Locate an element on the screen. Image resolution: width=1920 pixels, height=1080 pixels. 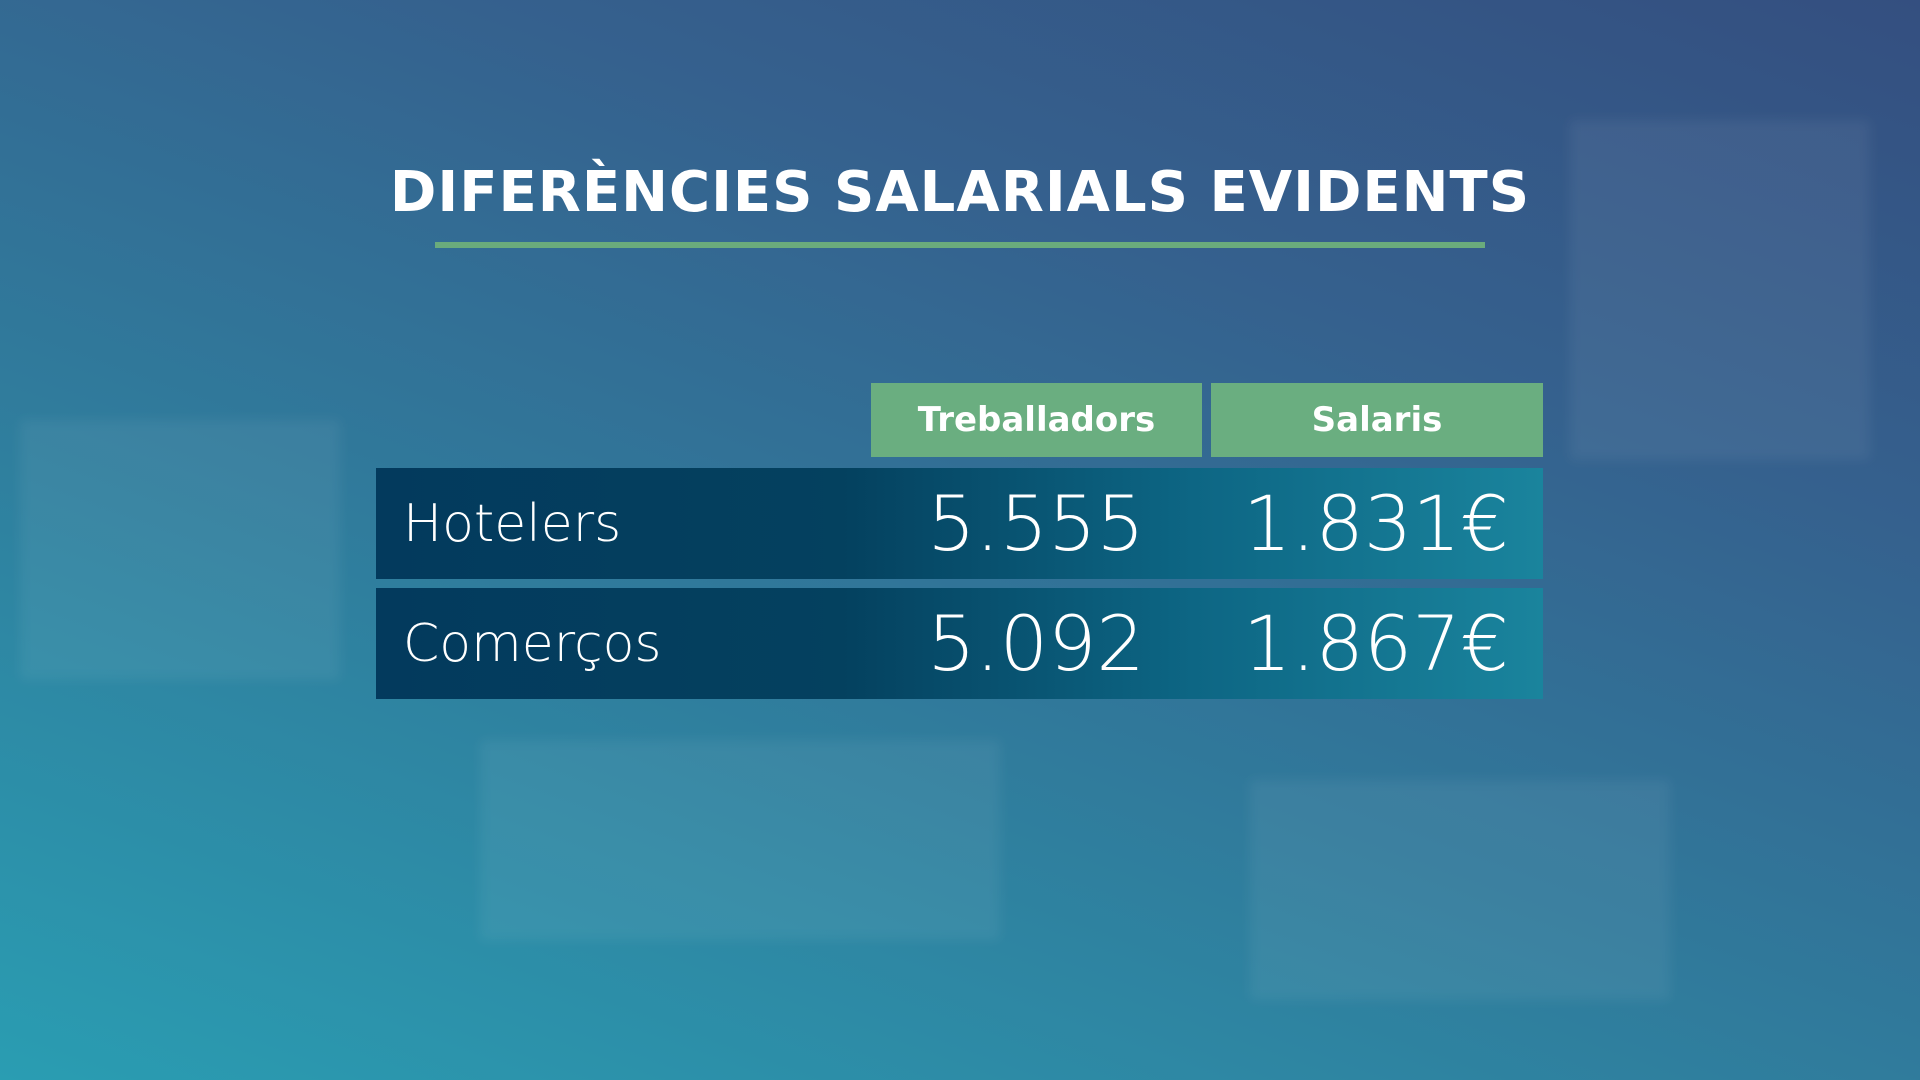
title-underline is located at coordinates (960, 245).